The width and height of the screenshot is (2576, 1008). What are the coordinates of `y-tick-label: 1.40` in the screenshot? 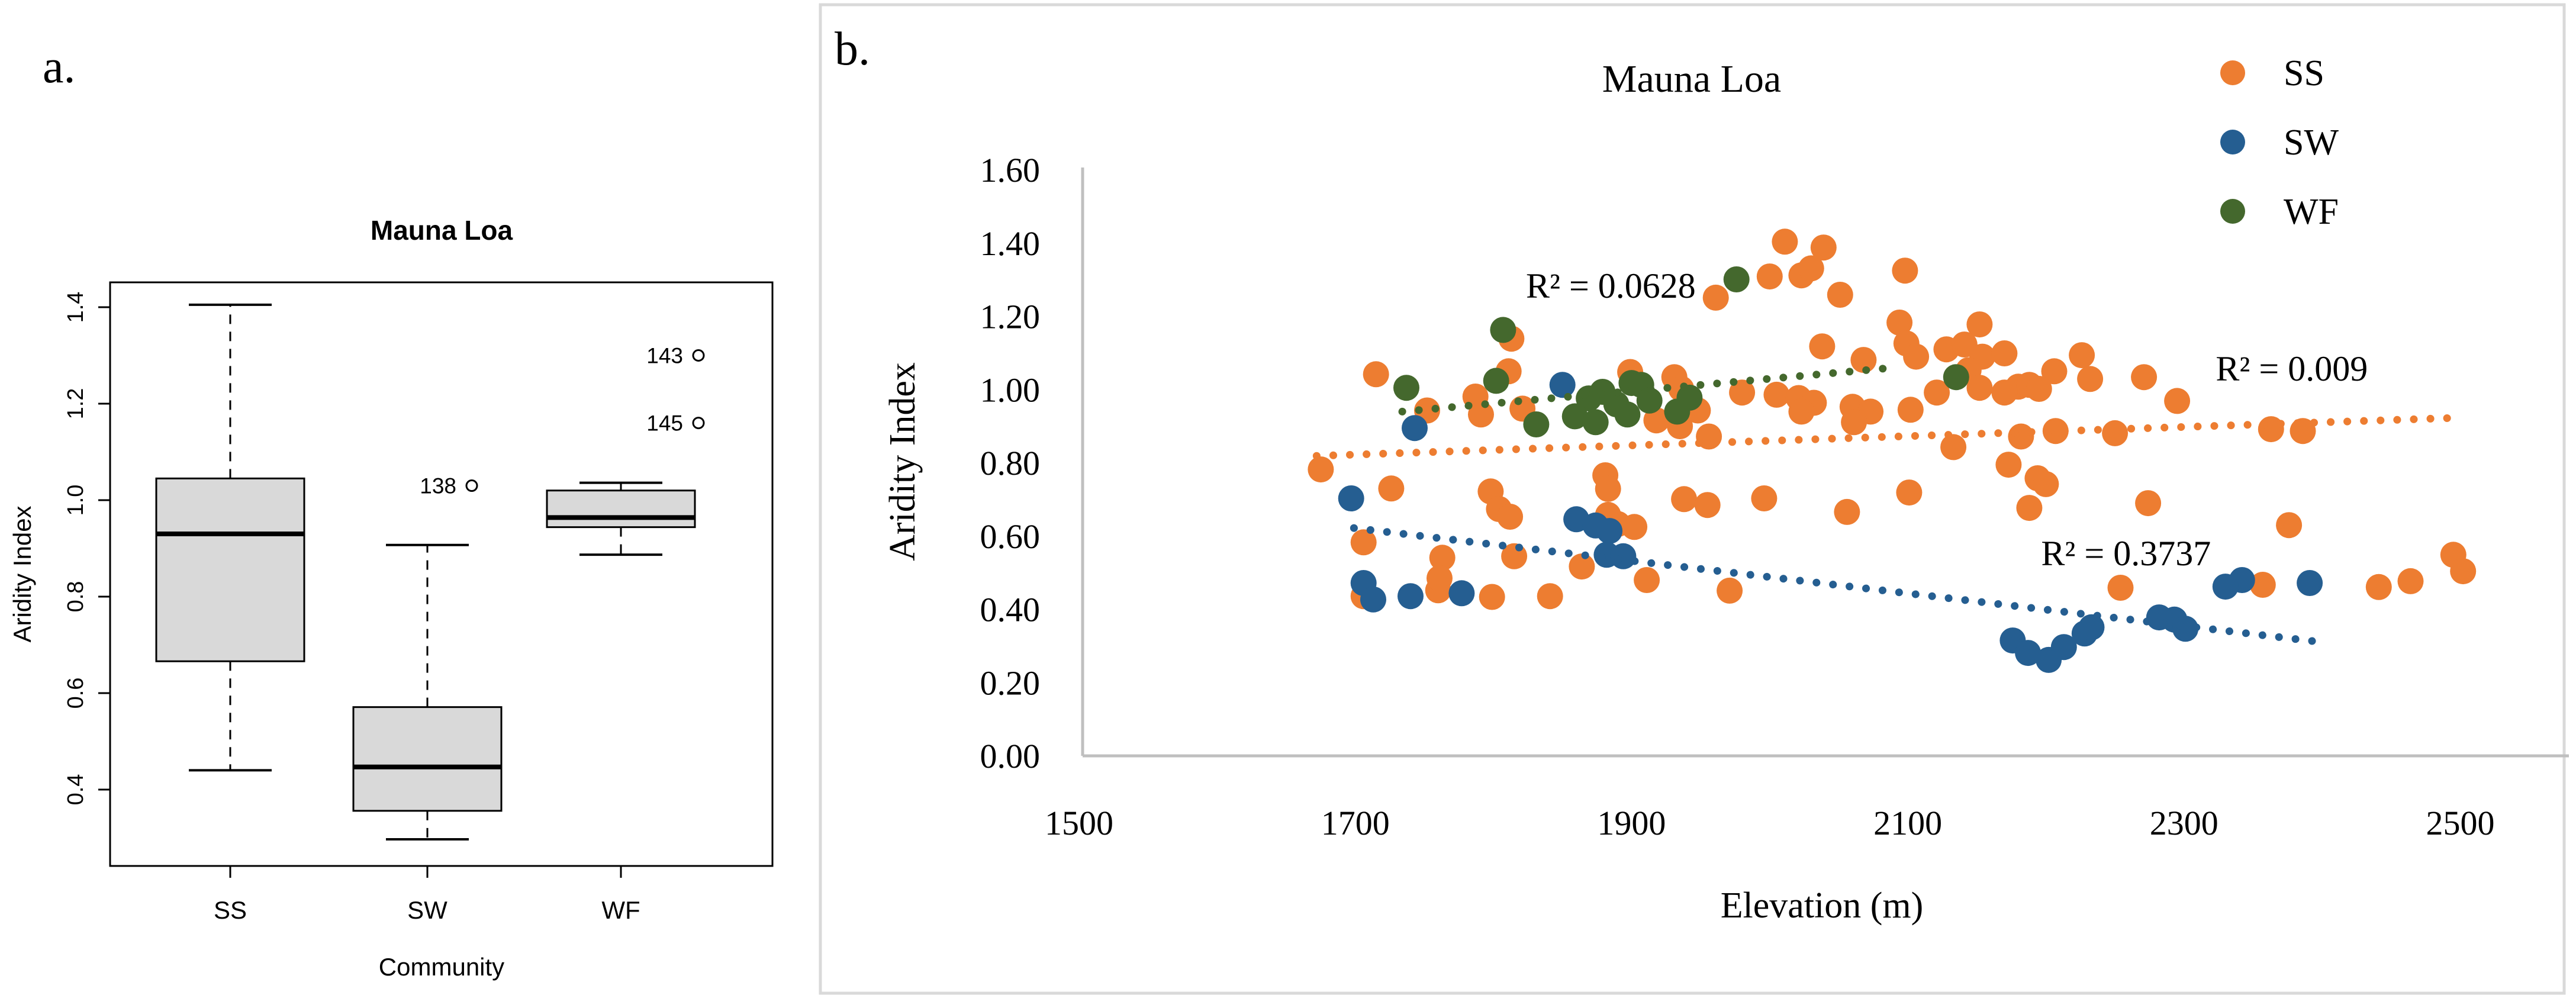 It's located at (1011, 243).